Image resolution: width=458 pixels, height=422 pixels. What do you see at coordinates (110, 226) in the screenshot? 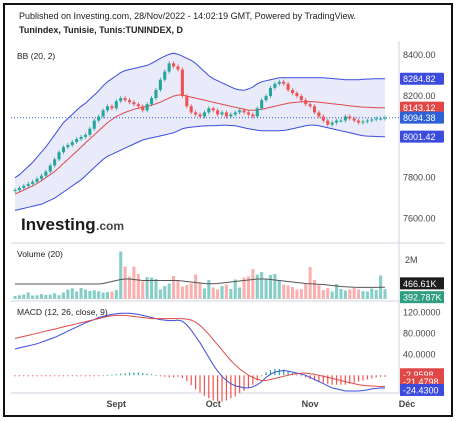
I see `logo-suffix: .com` at bounding box center [110, 226].